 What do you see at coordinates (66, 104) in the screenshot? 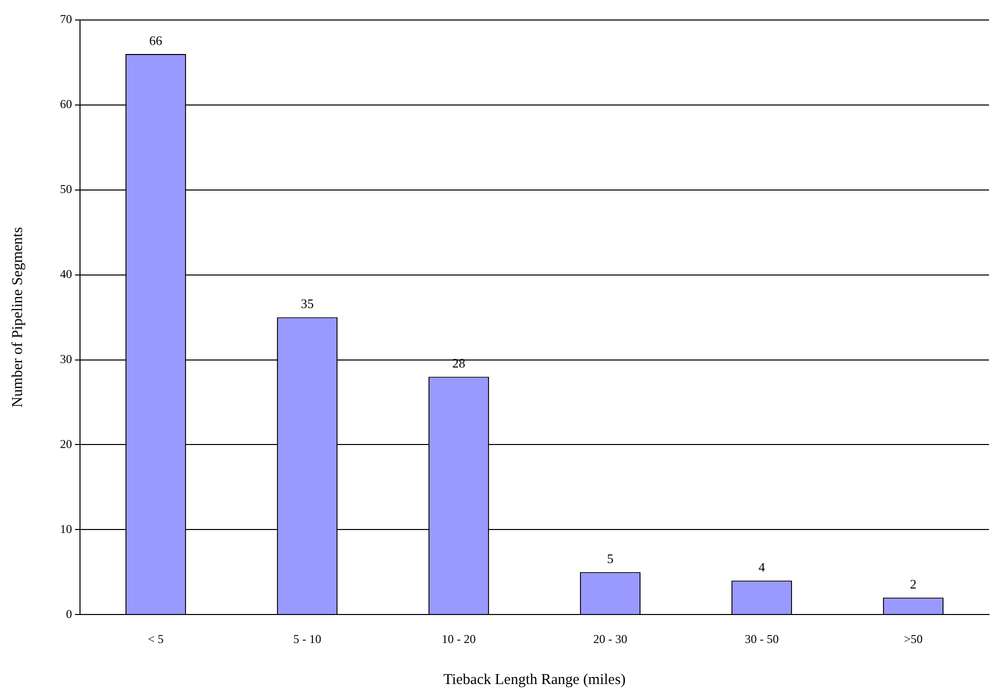
I see `y-tick-label: 60` at bounding box center [66, 104].